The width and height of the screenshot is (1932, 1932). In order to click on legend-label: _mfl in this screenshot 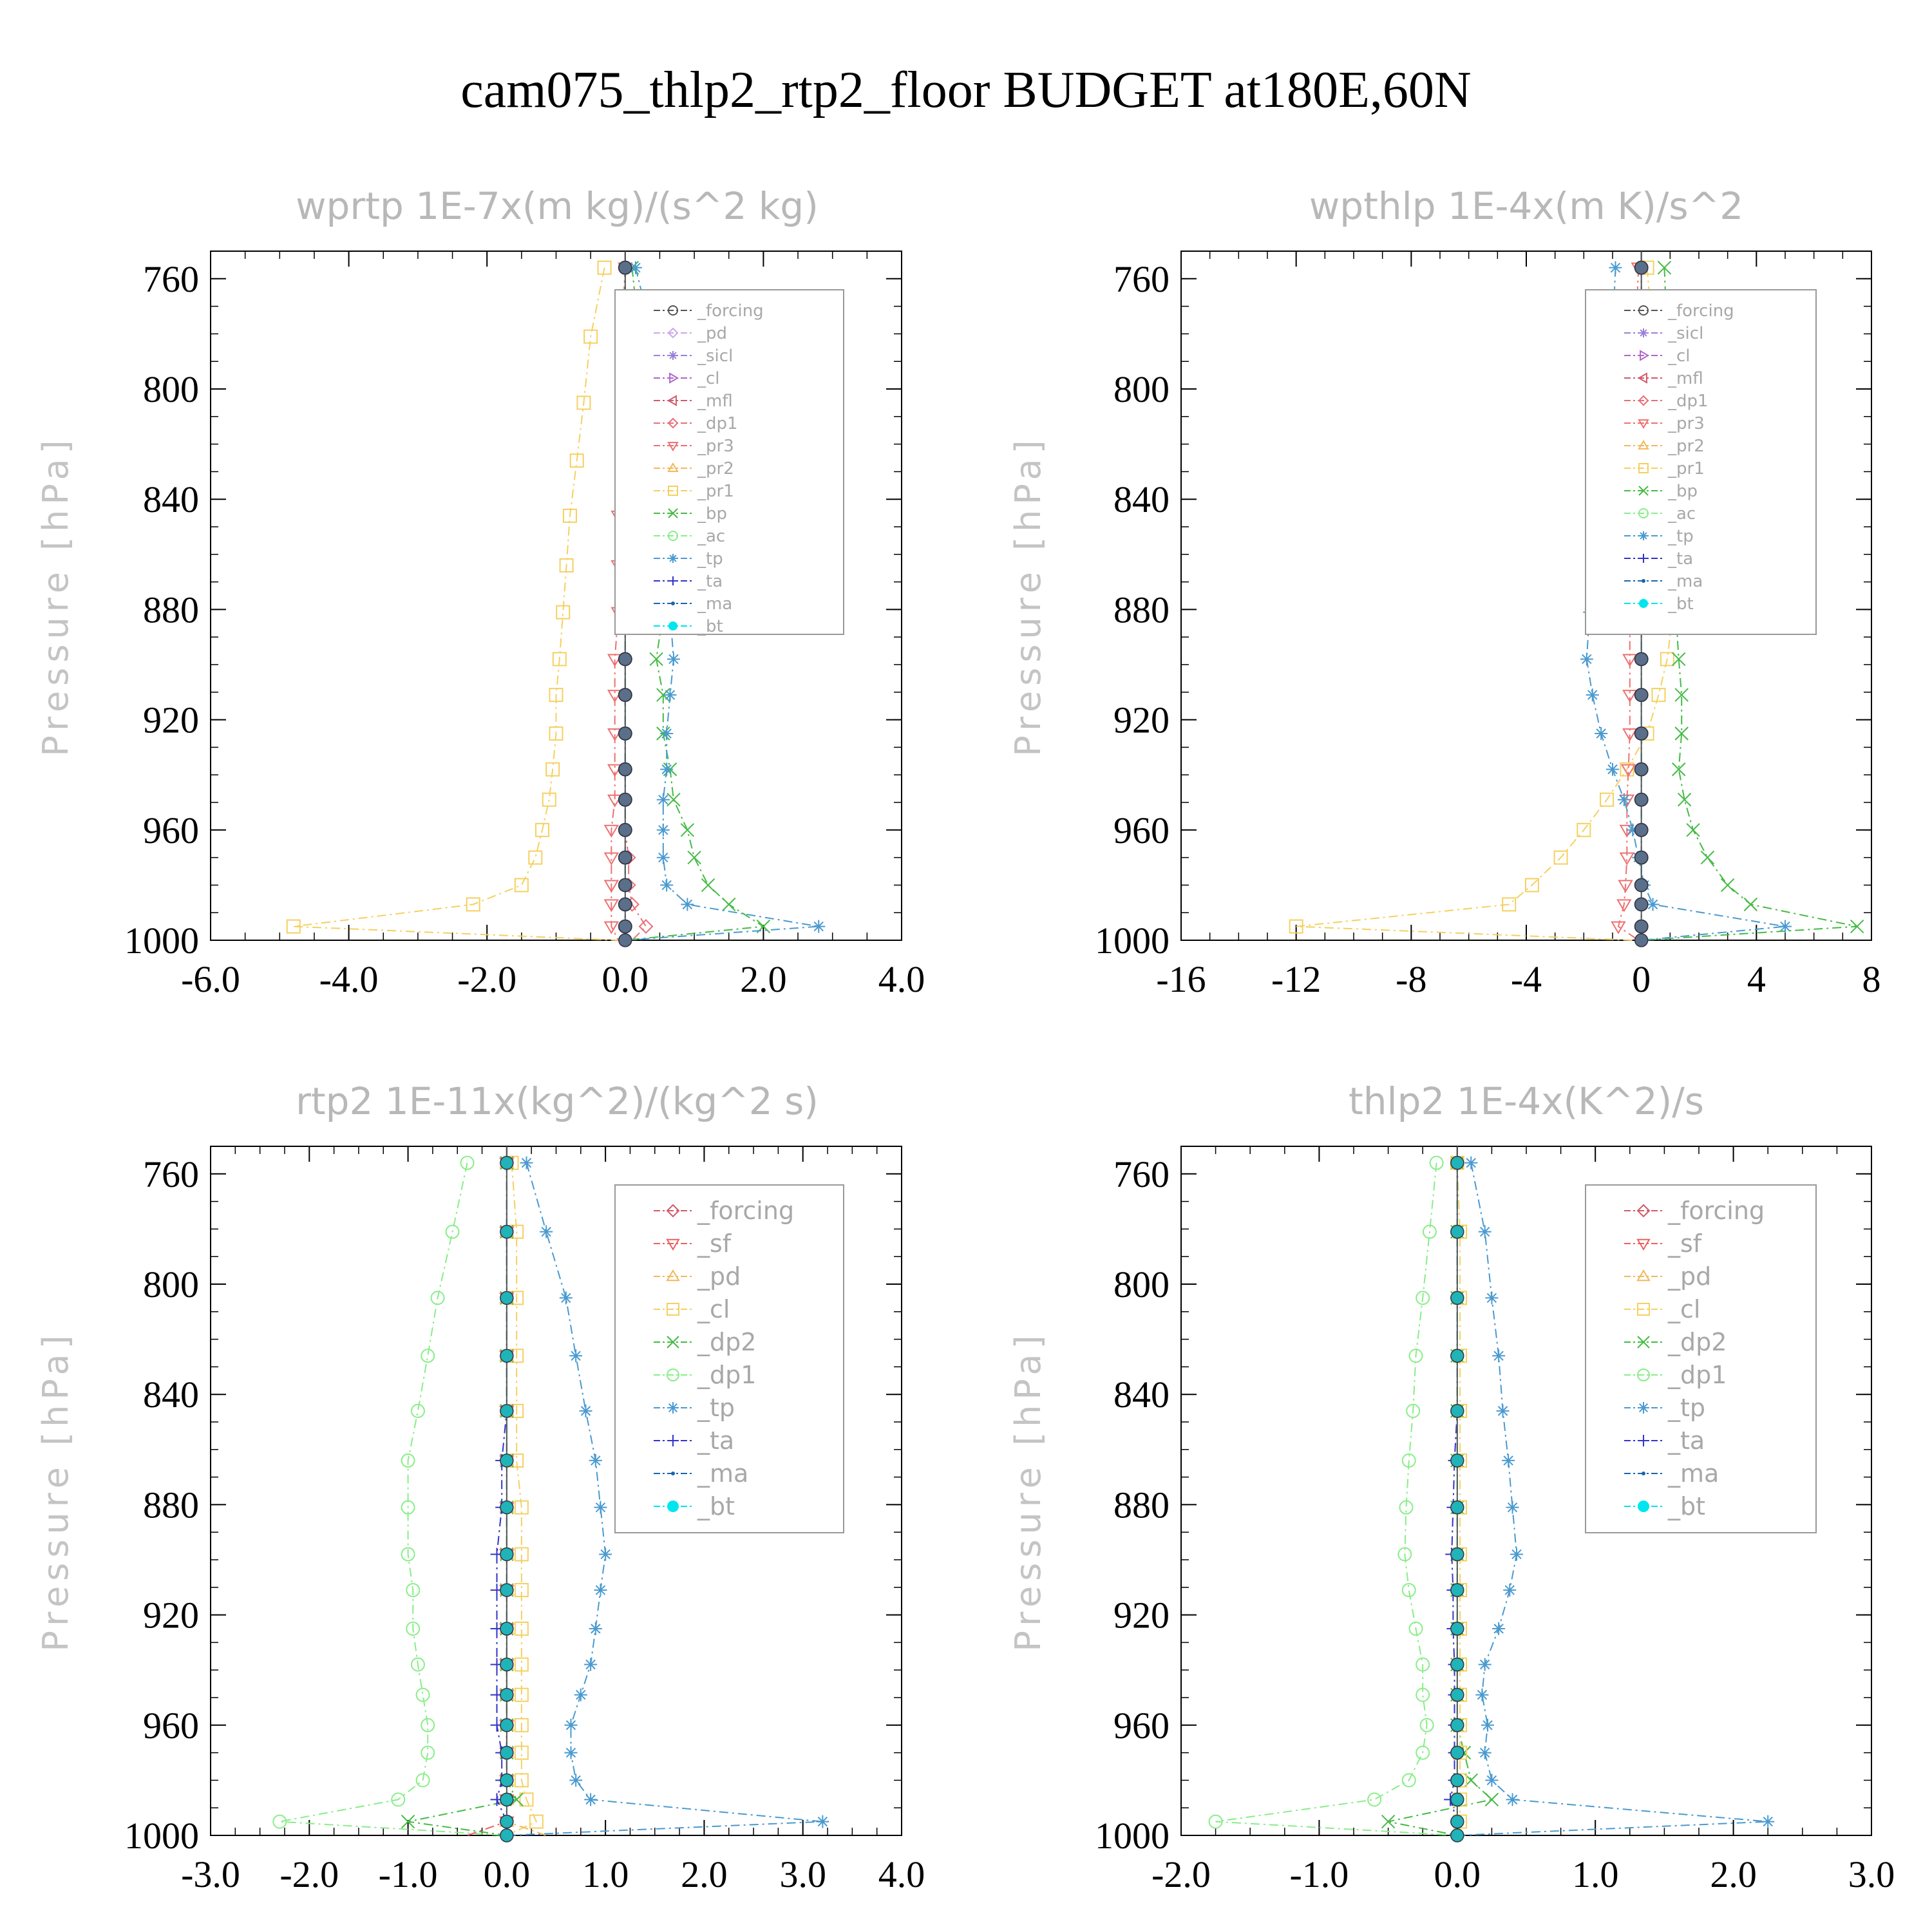, I will do `click(1685, 379)`.